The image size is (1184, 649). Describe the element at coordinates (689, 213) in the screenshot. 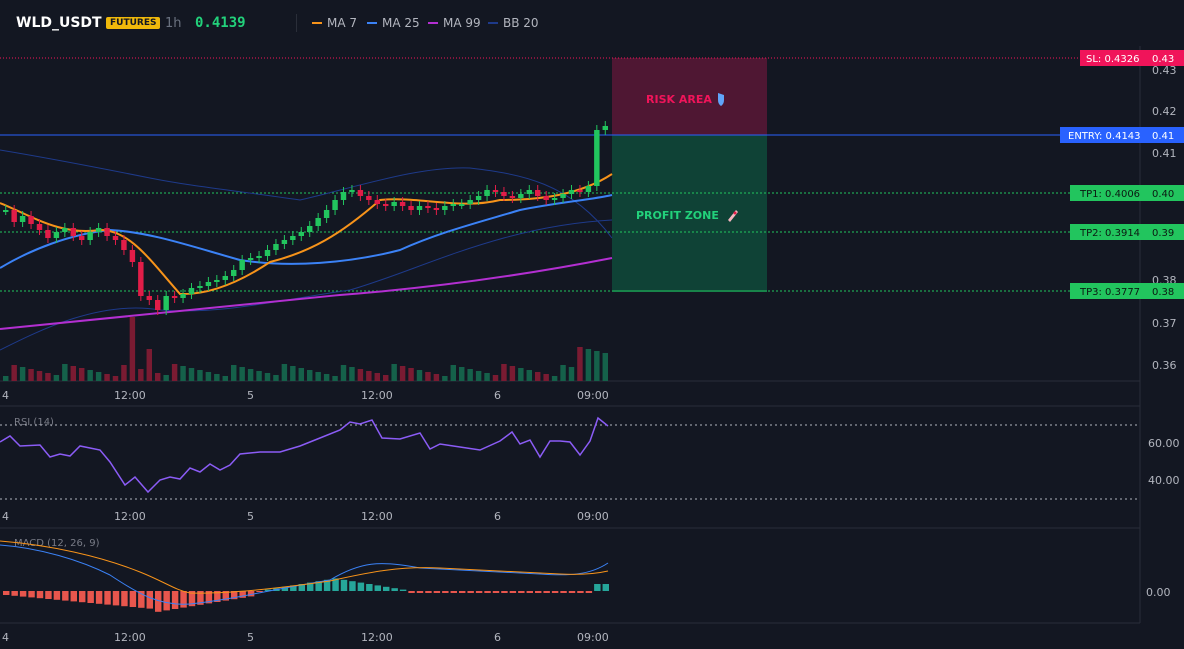

I see `profit-zone` at that location.